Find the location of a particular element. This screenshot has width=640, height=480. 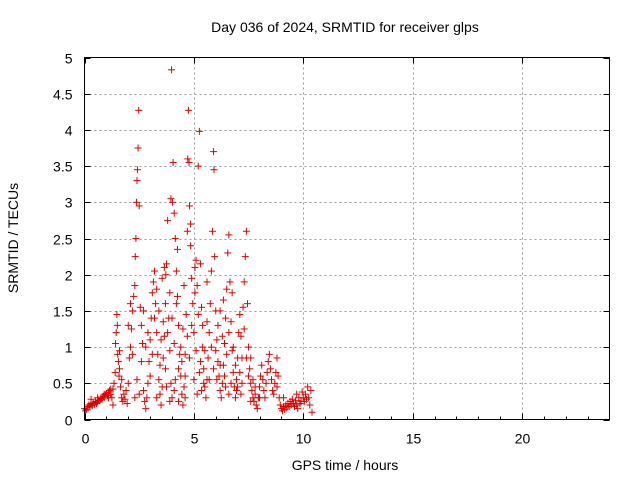

y-tick-label: 2 is located at coordinates (69, 276).